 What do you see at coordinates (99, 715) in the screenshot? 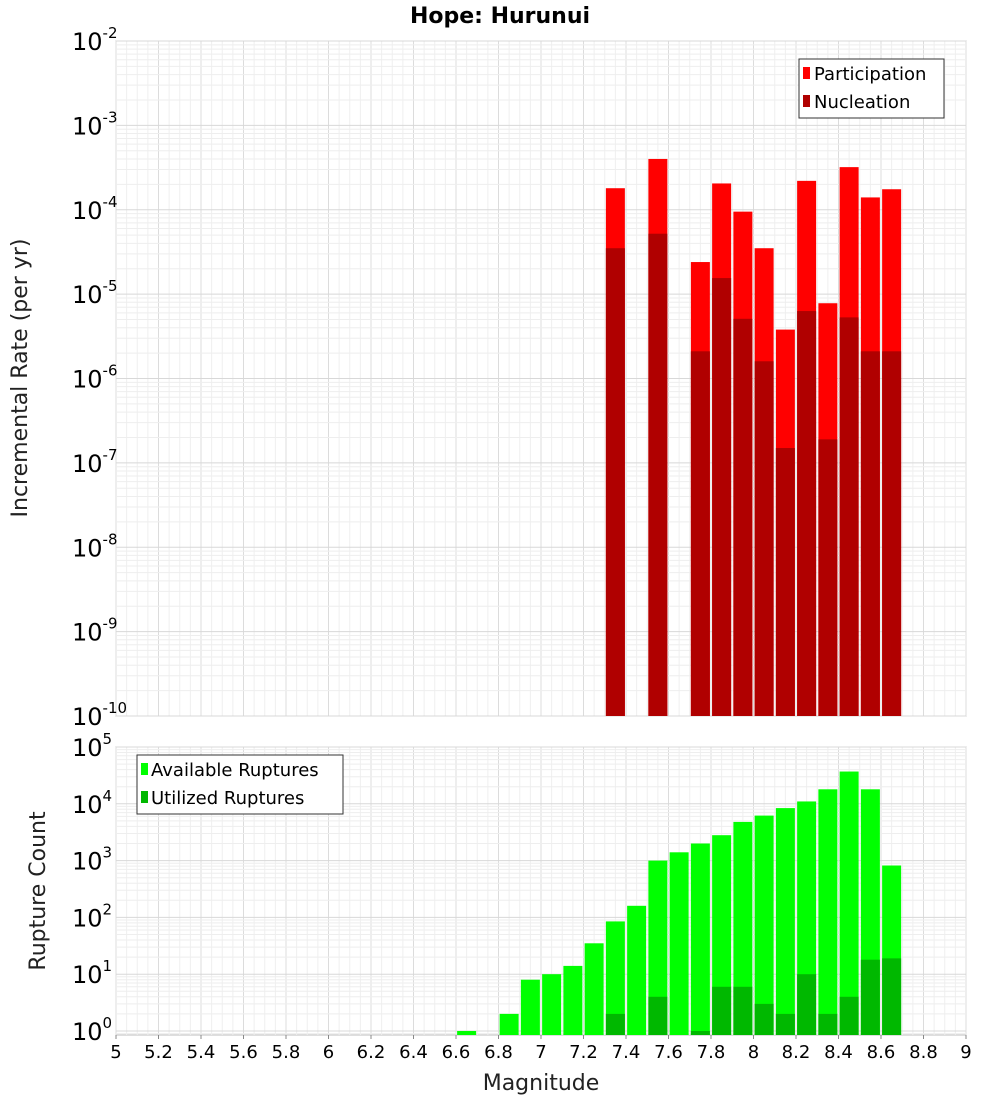
I see `y-tick-label: 10⁻¹⁰` at bounding box center [99, 715].